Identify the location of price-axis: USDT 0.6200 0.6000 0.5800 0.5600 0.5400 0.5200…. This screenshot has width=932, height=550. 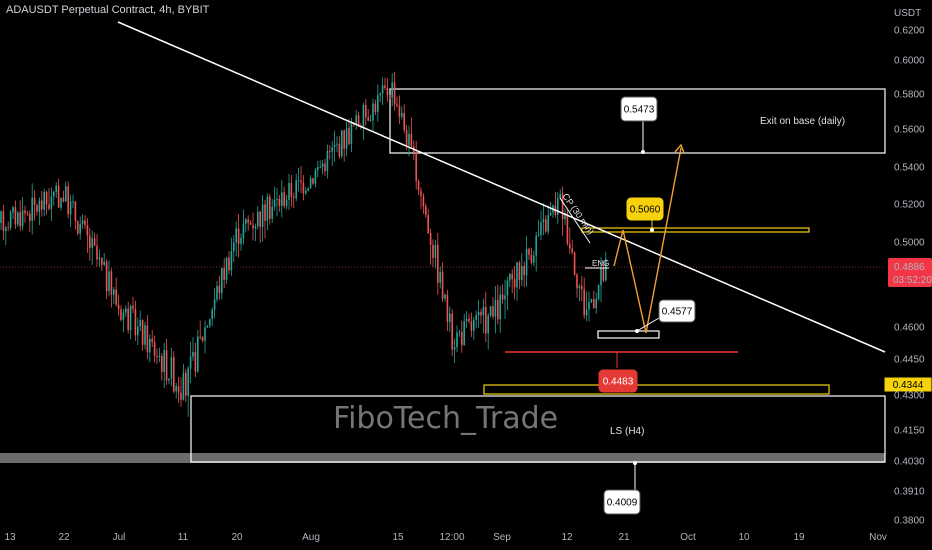
(910, 267).